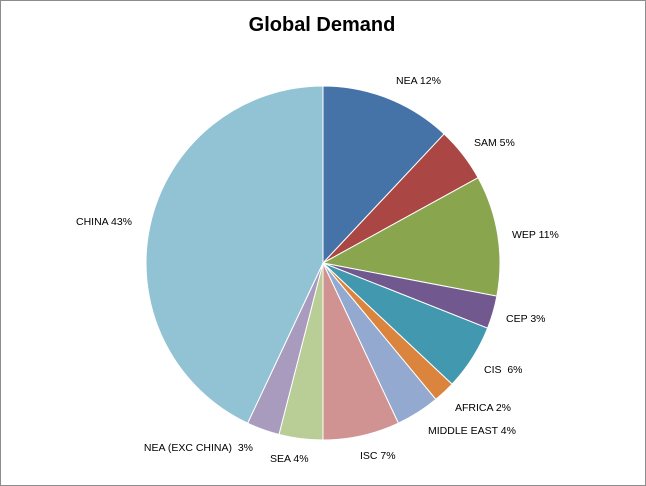 This screenshot has height=486, width=646. I want to click on slice-label: NEA 12%, so click(418, 81).